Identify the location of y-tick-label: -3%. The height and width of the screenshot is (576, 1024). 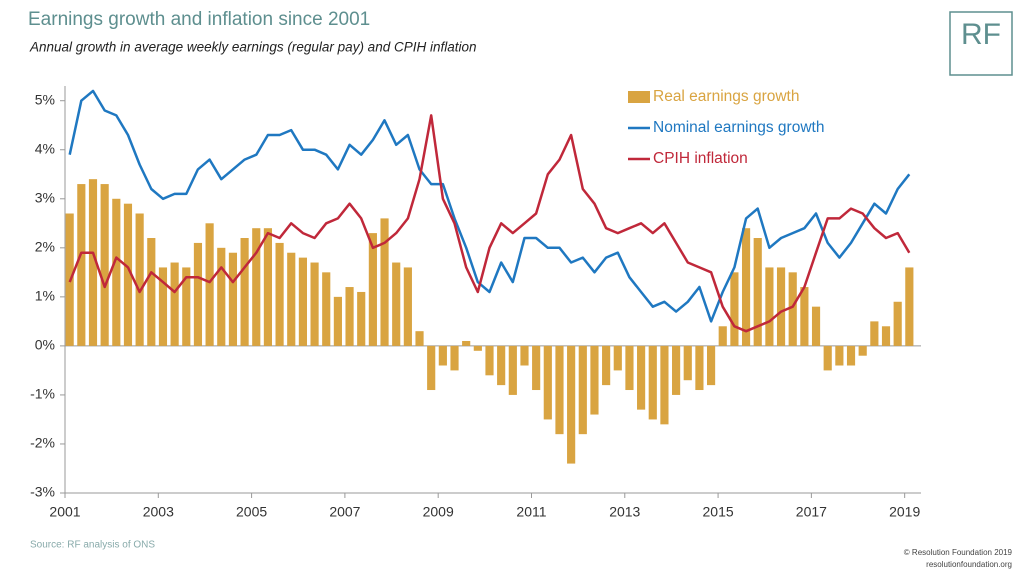
(42, 492).